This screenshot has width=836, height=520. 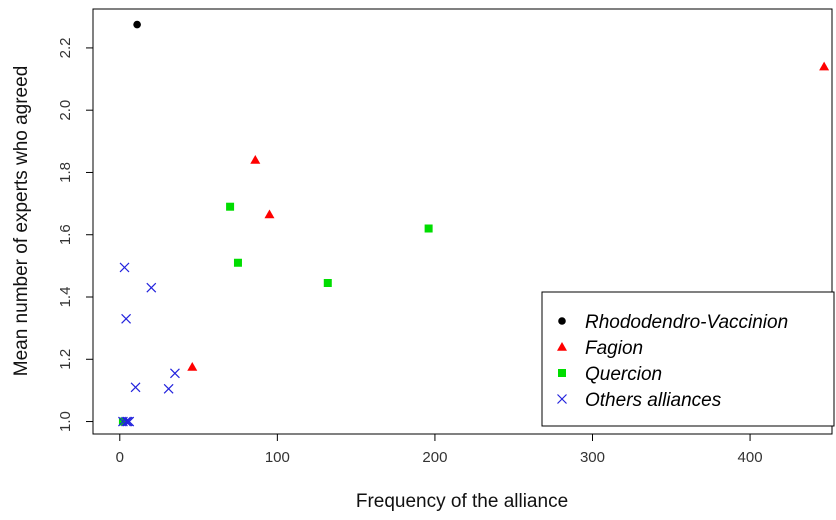 I want to click on y-tick-label: 1.4, so click(x=65, y=297).